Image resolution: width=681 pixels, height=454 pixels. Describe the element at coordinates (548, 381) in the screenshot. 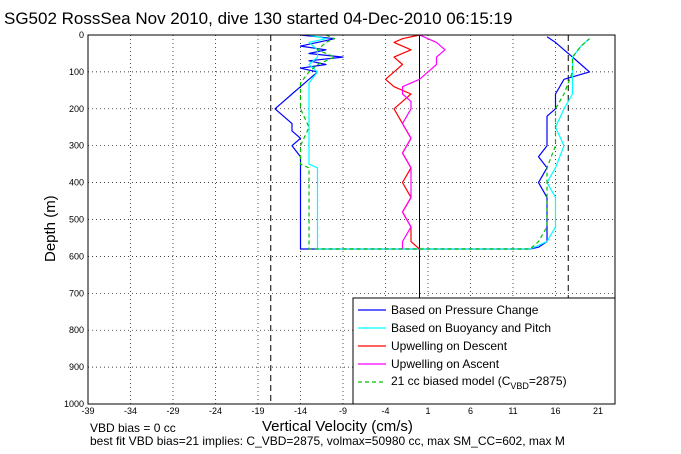

I see `legend-label-model-end: =2875)` at that location.